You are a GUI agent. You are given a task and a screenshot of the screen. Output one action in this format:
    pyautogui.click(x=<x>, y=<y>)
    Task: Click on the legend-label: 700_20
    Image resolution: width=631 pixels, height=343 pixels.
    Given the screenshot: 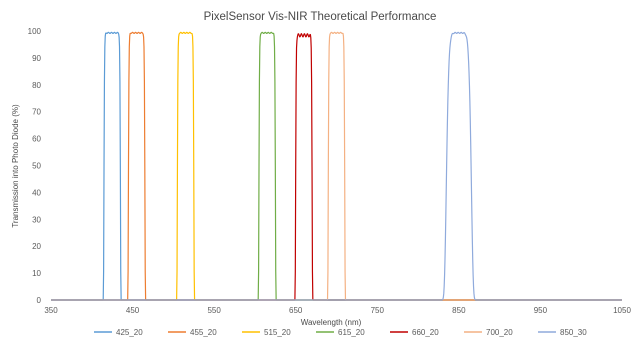 What is the action you would take?
    pyautogui.click(x=499, y=332)
    